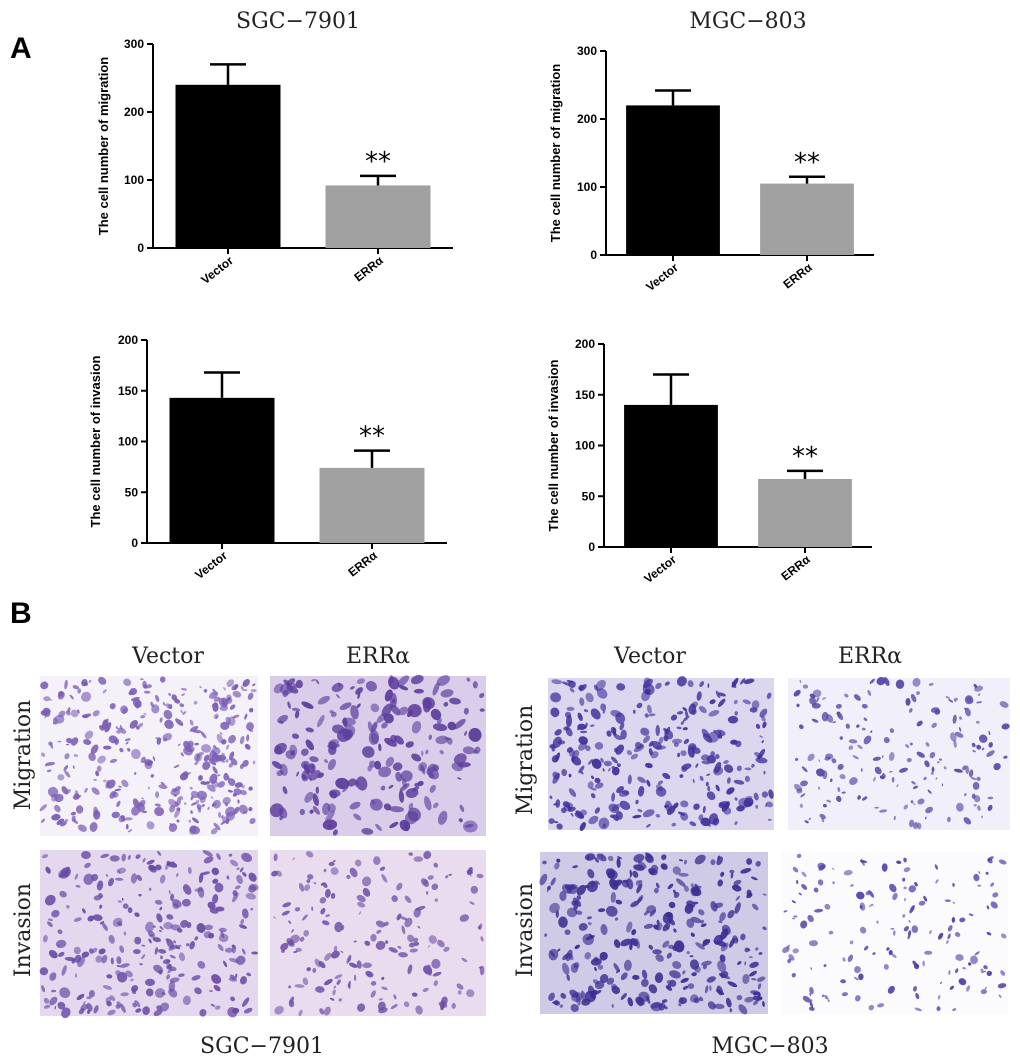 This screenshot has width=1020, height=1062. Describe the element at coordinates (769, 1046) in the screenshot. I see `b-mgc-title: MGC−803` at that location.